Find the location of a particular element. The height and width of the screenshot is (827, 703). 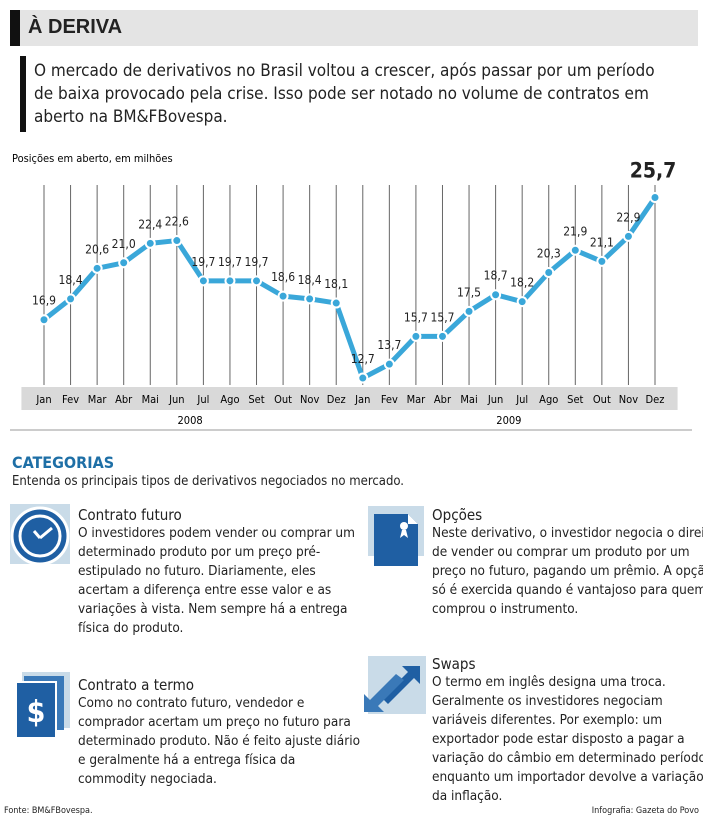

card-text: variáveis diferentes. Por exemplo: um is located at coordinates (547, 720).